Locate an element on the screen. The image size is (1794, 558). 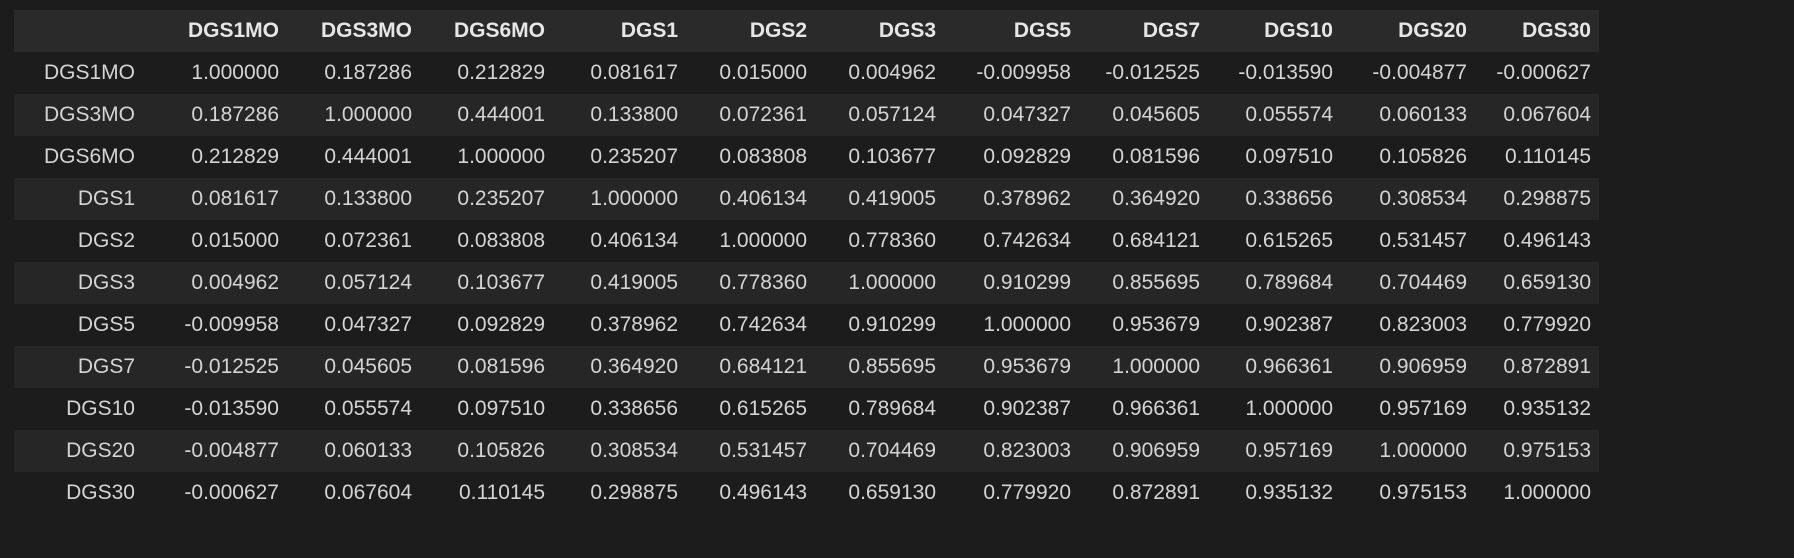
table-cell: 0.338656 is located at coordinates (1289, 198).